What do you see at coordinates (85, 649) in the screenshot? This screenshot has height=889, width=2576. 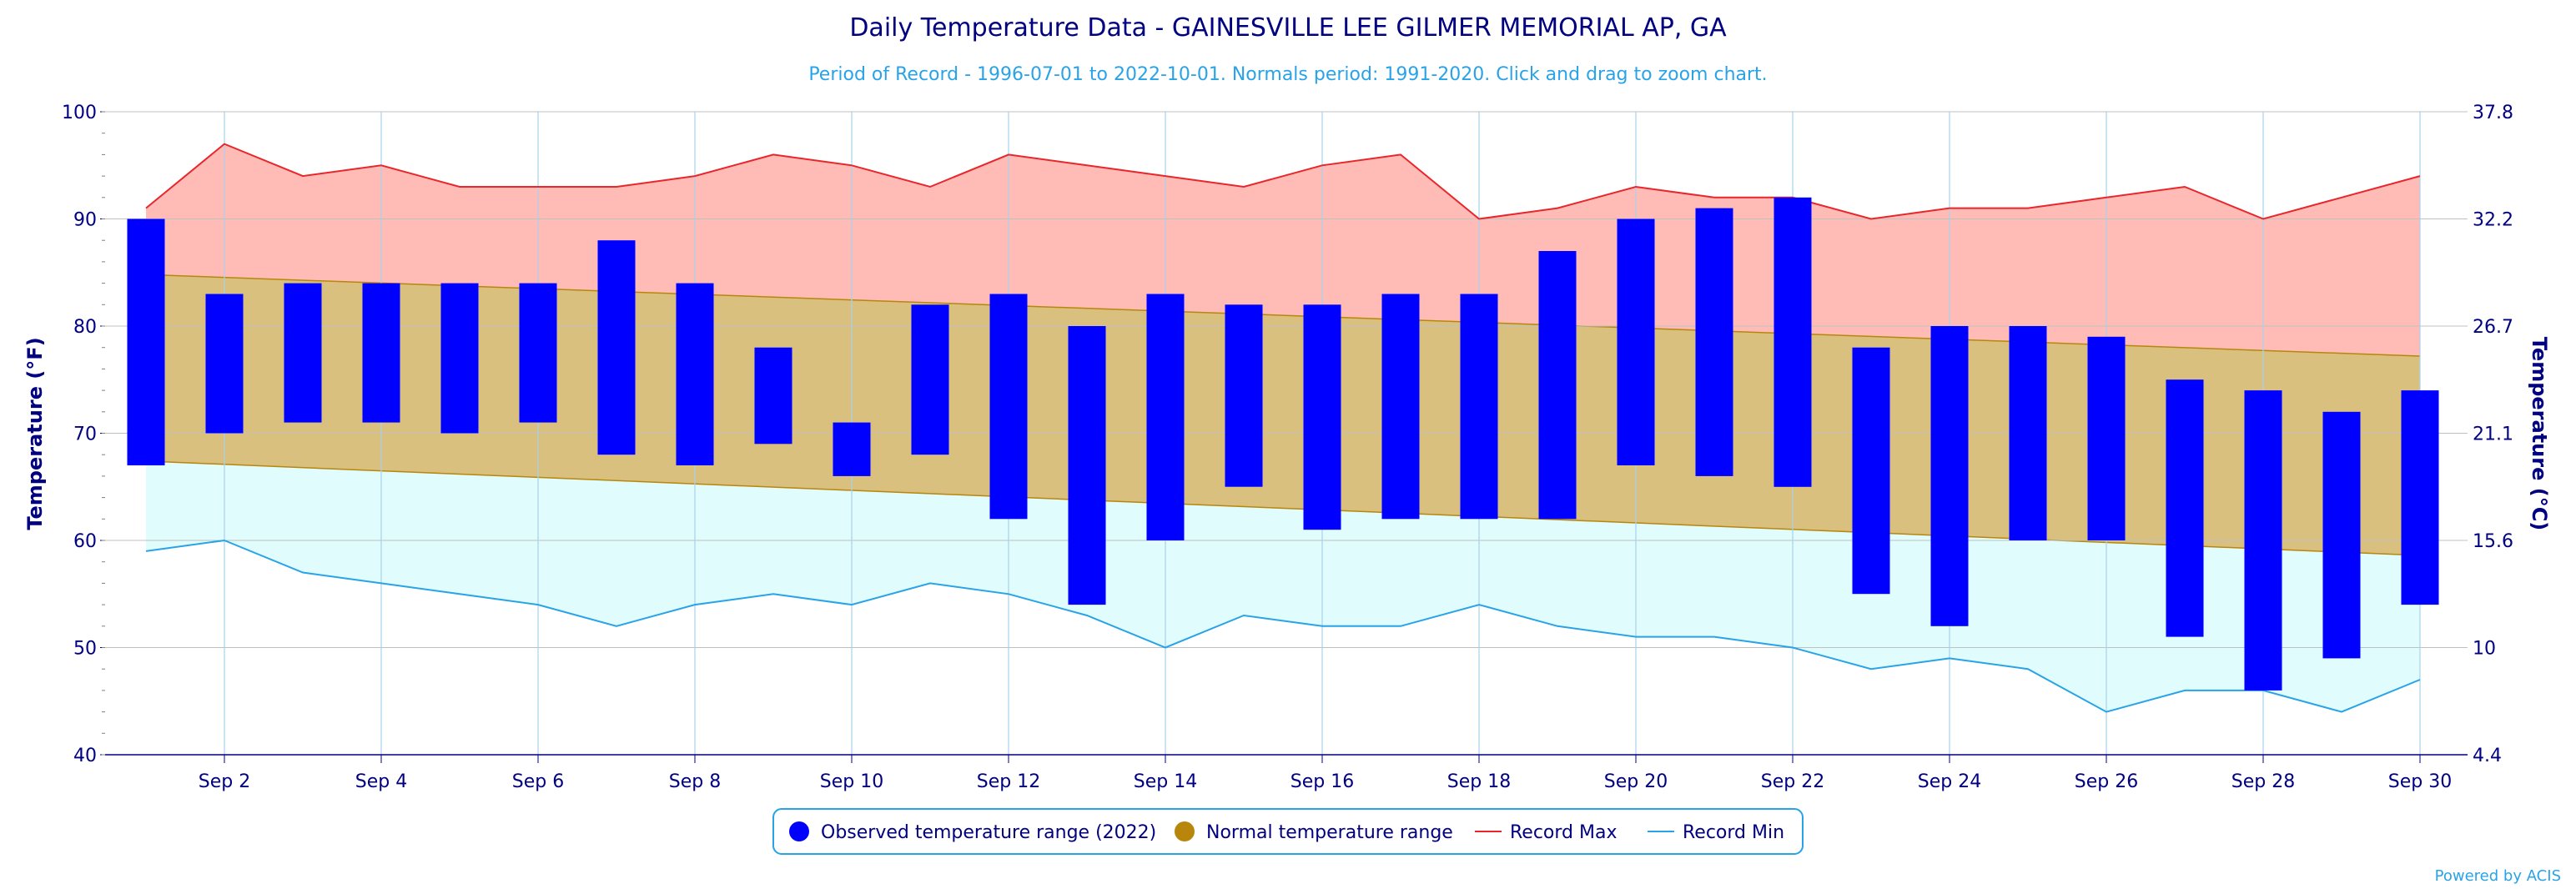 I see `y-tick-label-left: 50` at bounding box center [85, 649].